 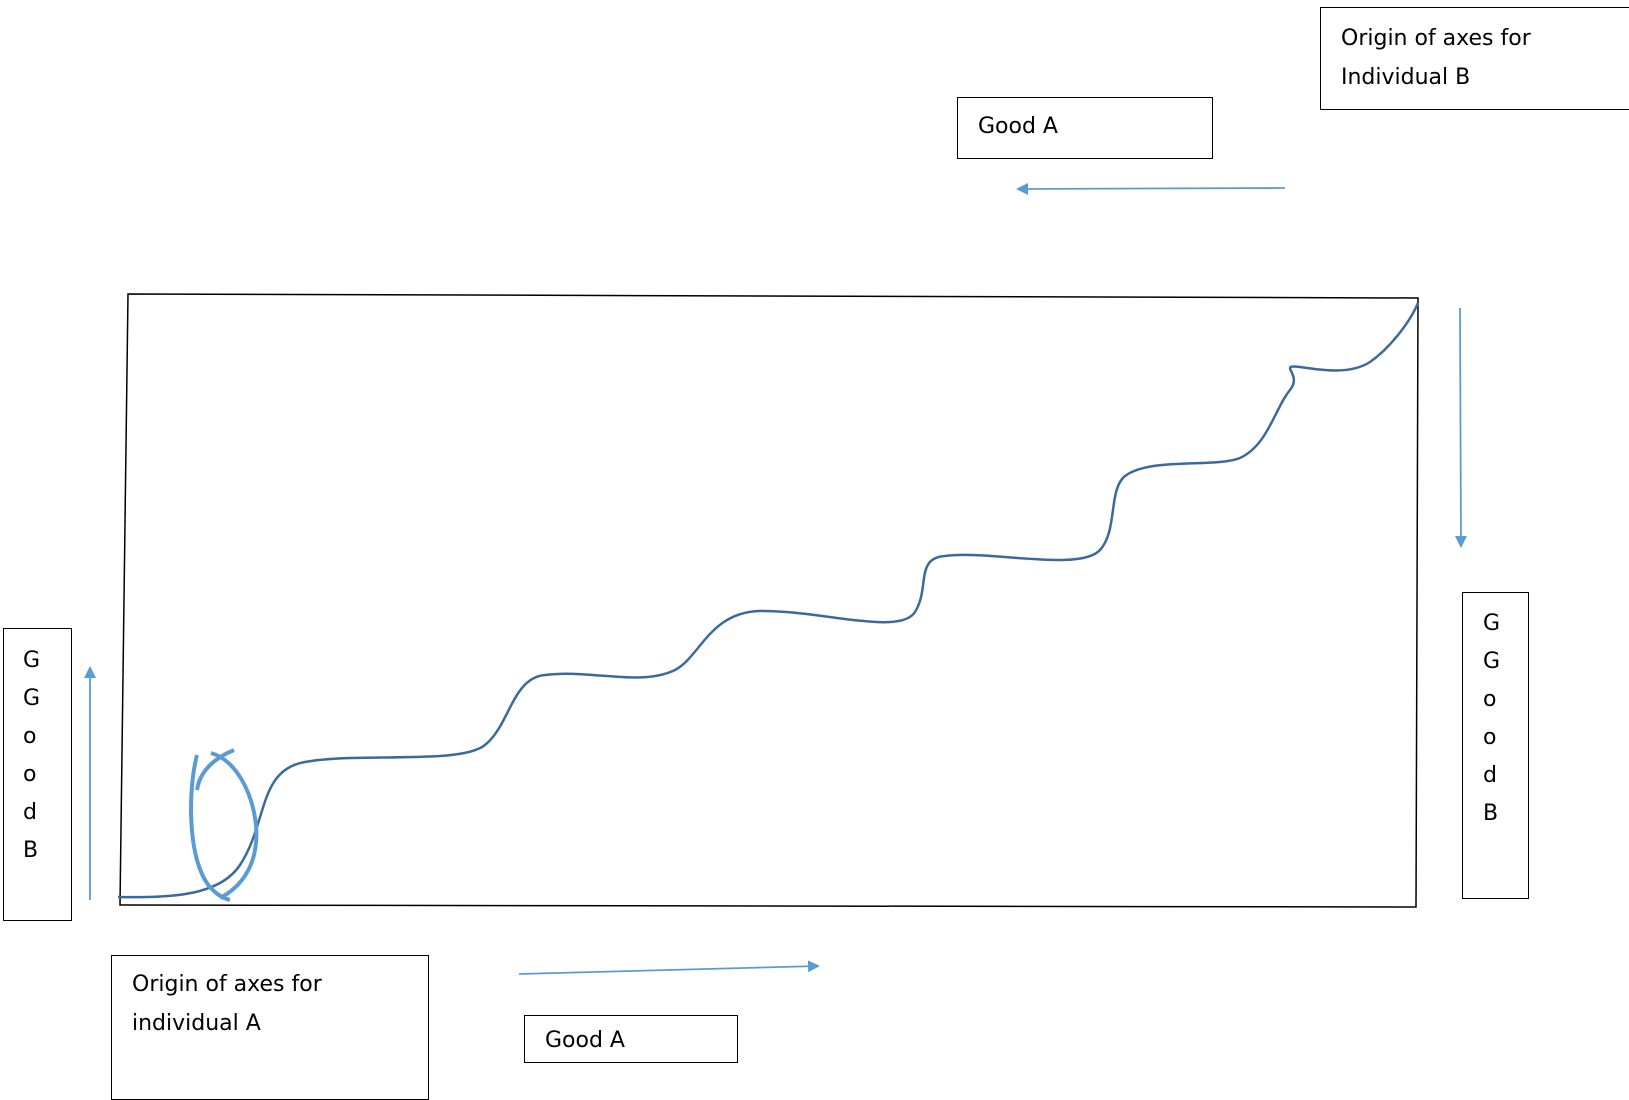 What do you see at coordinates (669, 967) in the screenshot?
I see `arrow-good-a-bottom` at bounding box center [669, 967].